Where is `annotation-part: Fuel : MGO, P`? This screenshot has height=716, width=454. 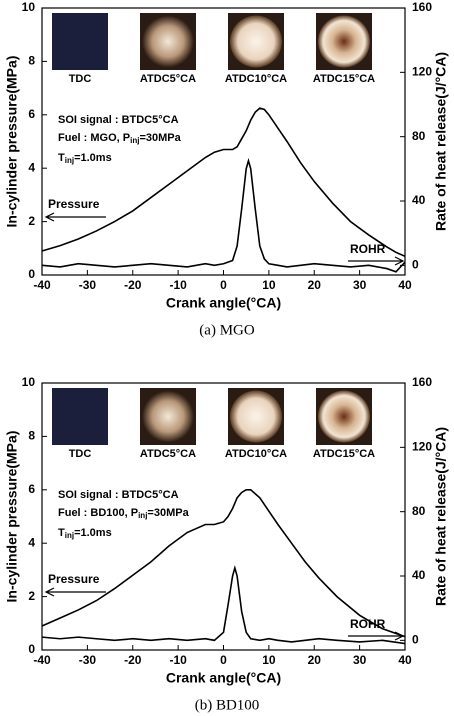 annotation-part: Fuel : MGO, P is located at coordinates (94, 138).